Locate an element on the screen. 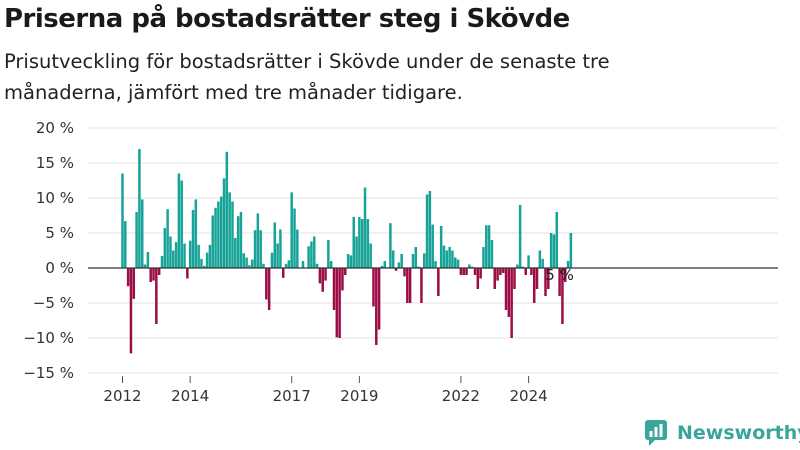 The width and height of the screenshot is (800, 450). y-tick-label: 0 % is located at coordinates (59, 268).